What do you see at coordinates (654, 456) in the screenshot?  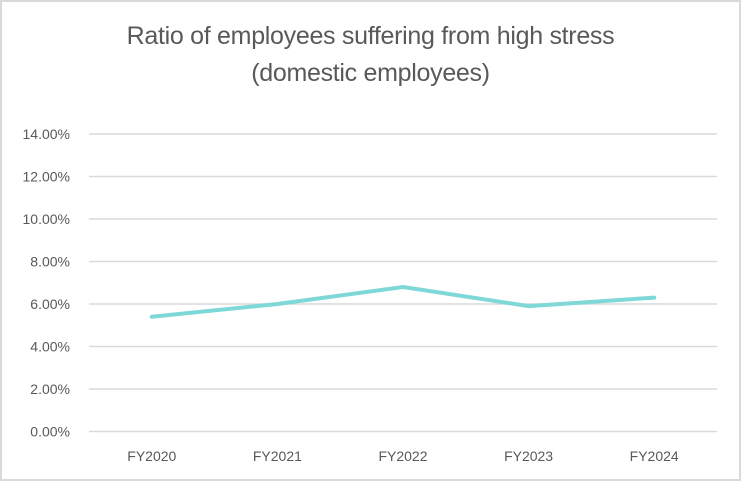 I see `x-tick-label: FY2024` at bounding box center [654, 456].